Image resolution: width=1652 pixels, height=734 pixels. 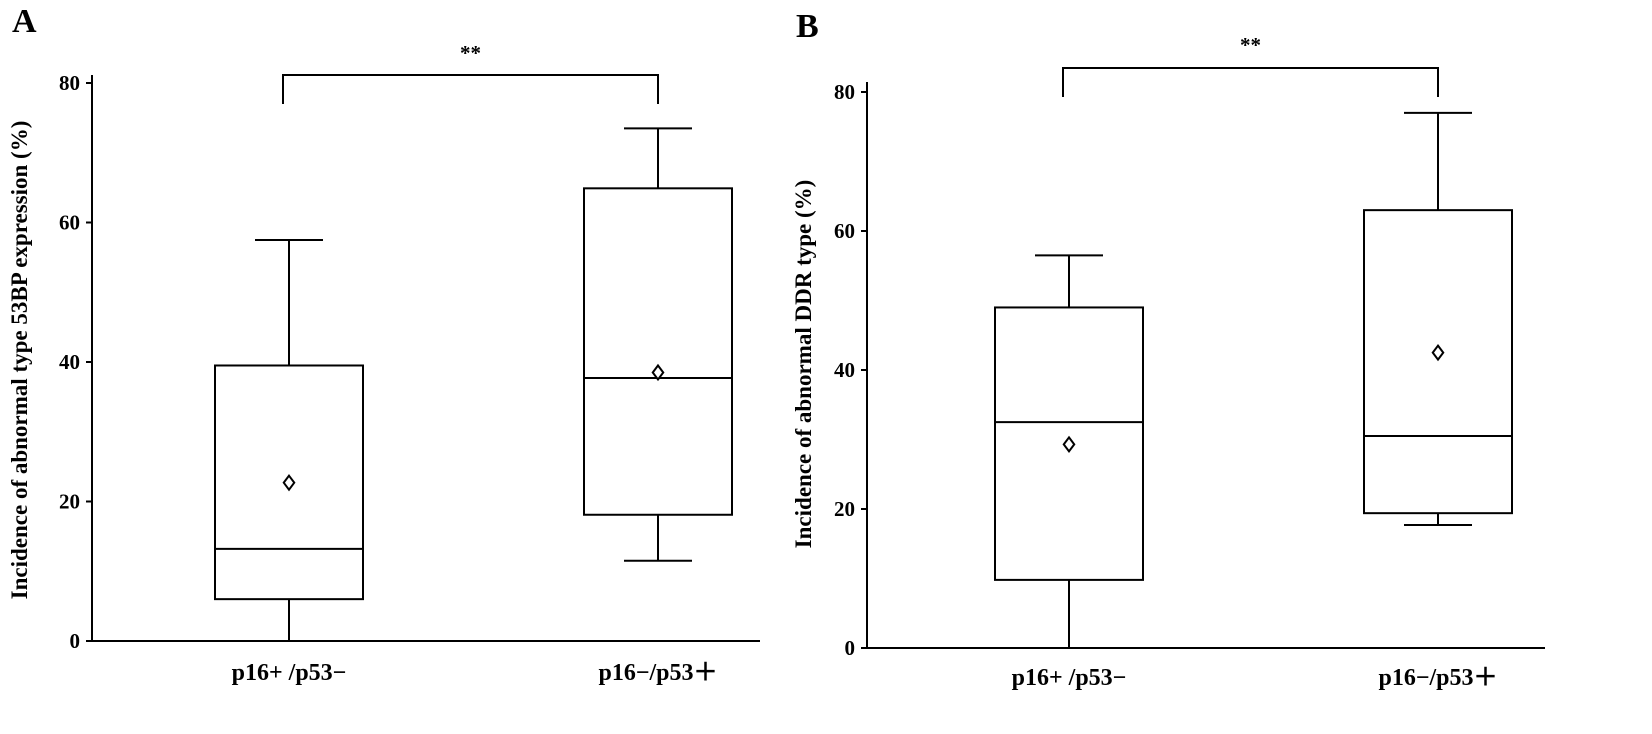 What do you see at coordinates (803, 364) in the screenshot?
I see `y-axis-title: Incidence of abnormal DDR type (%)` at bounding box center [803, 364].